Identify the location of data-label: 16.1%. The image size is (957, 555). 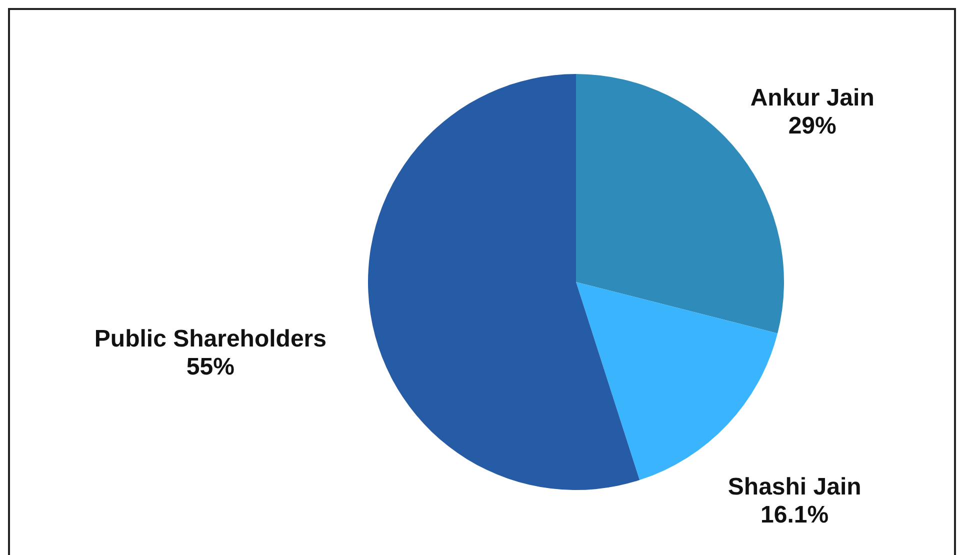
(794, 515).